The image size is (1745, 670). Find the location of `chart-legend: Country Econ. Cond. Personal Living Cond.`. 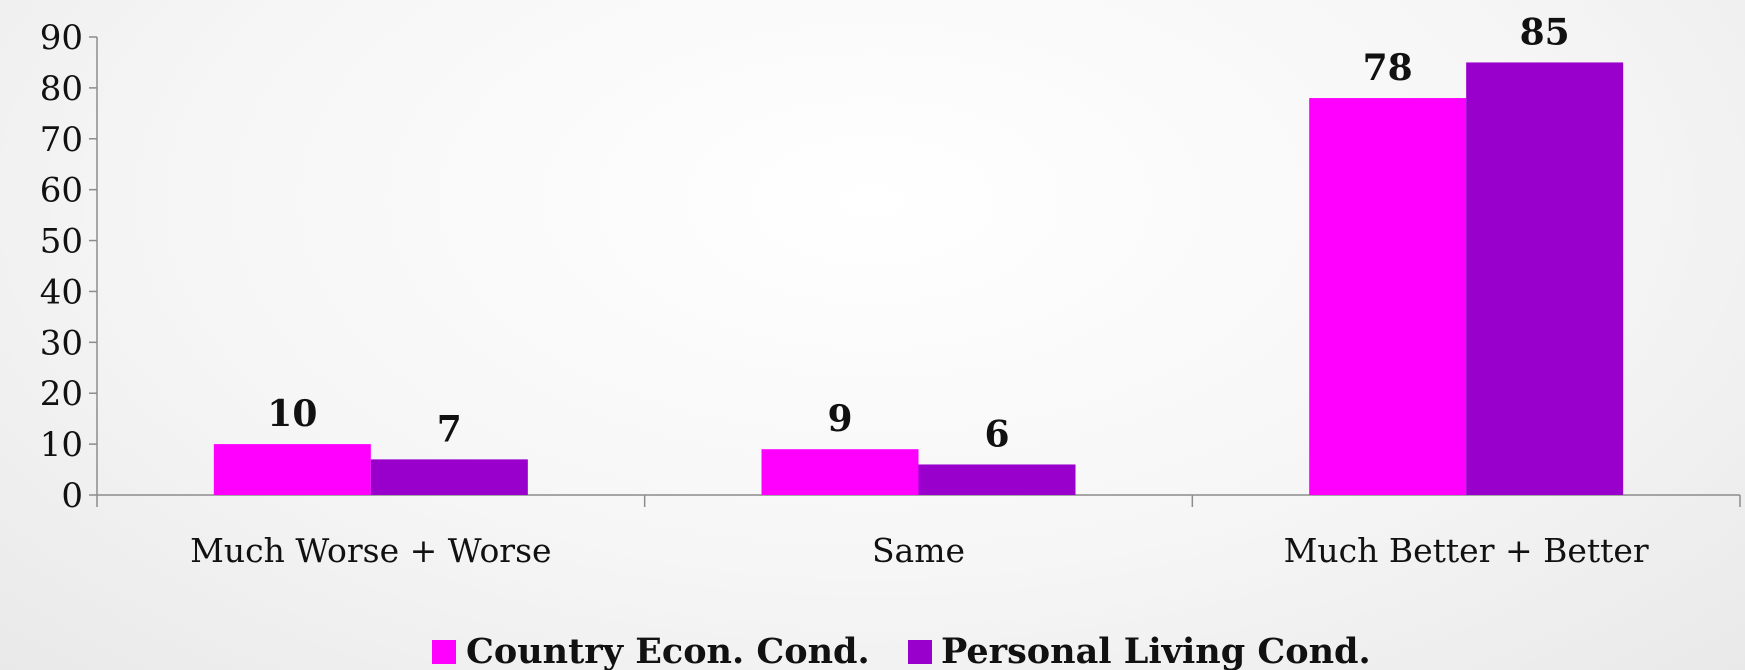

chart-legend: Country Econ. Cond. Personal Living Cond. is located at coordinates (901, 650).